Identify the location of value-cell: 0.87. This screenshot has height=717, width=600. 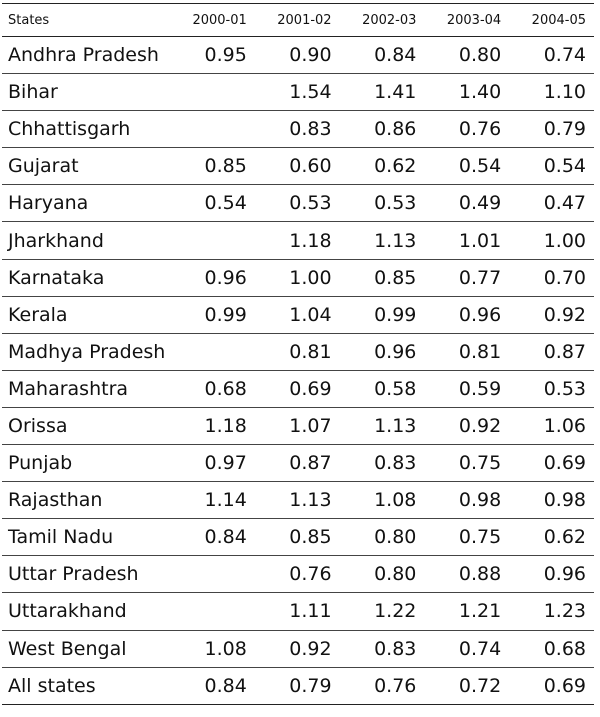
(297, 463).